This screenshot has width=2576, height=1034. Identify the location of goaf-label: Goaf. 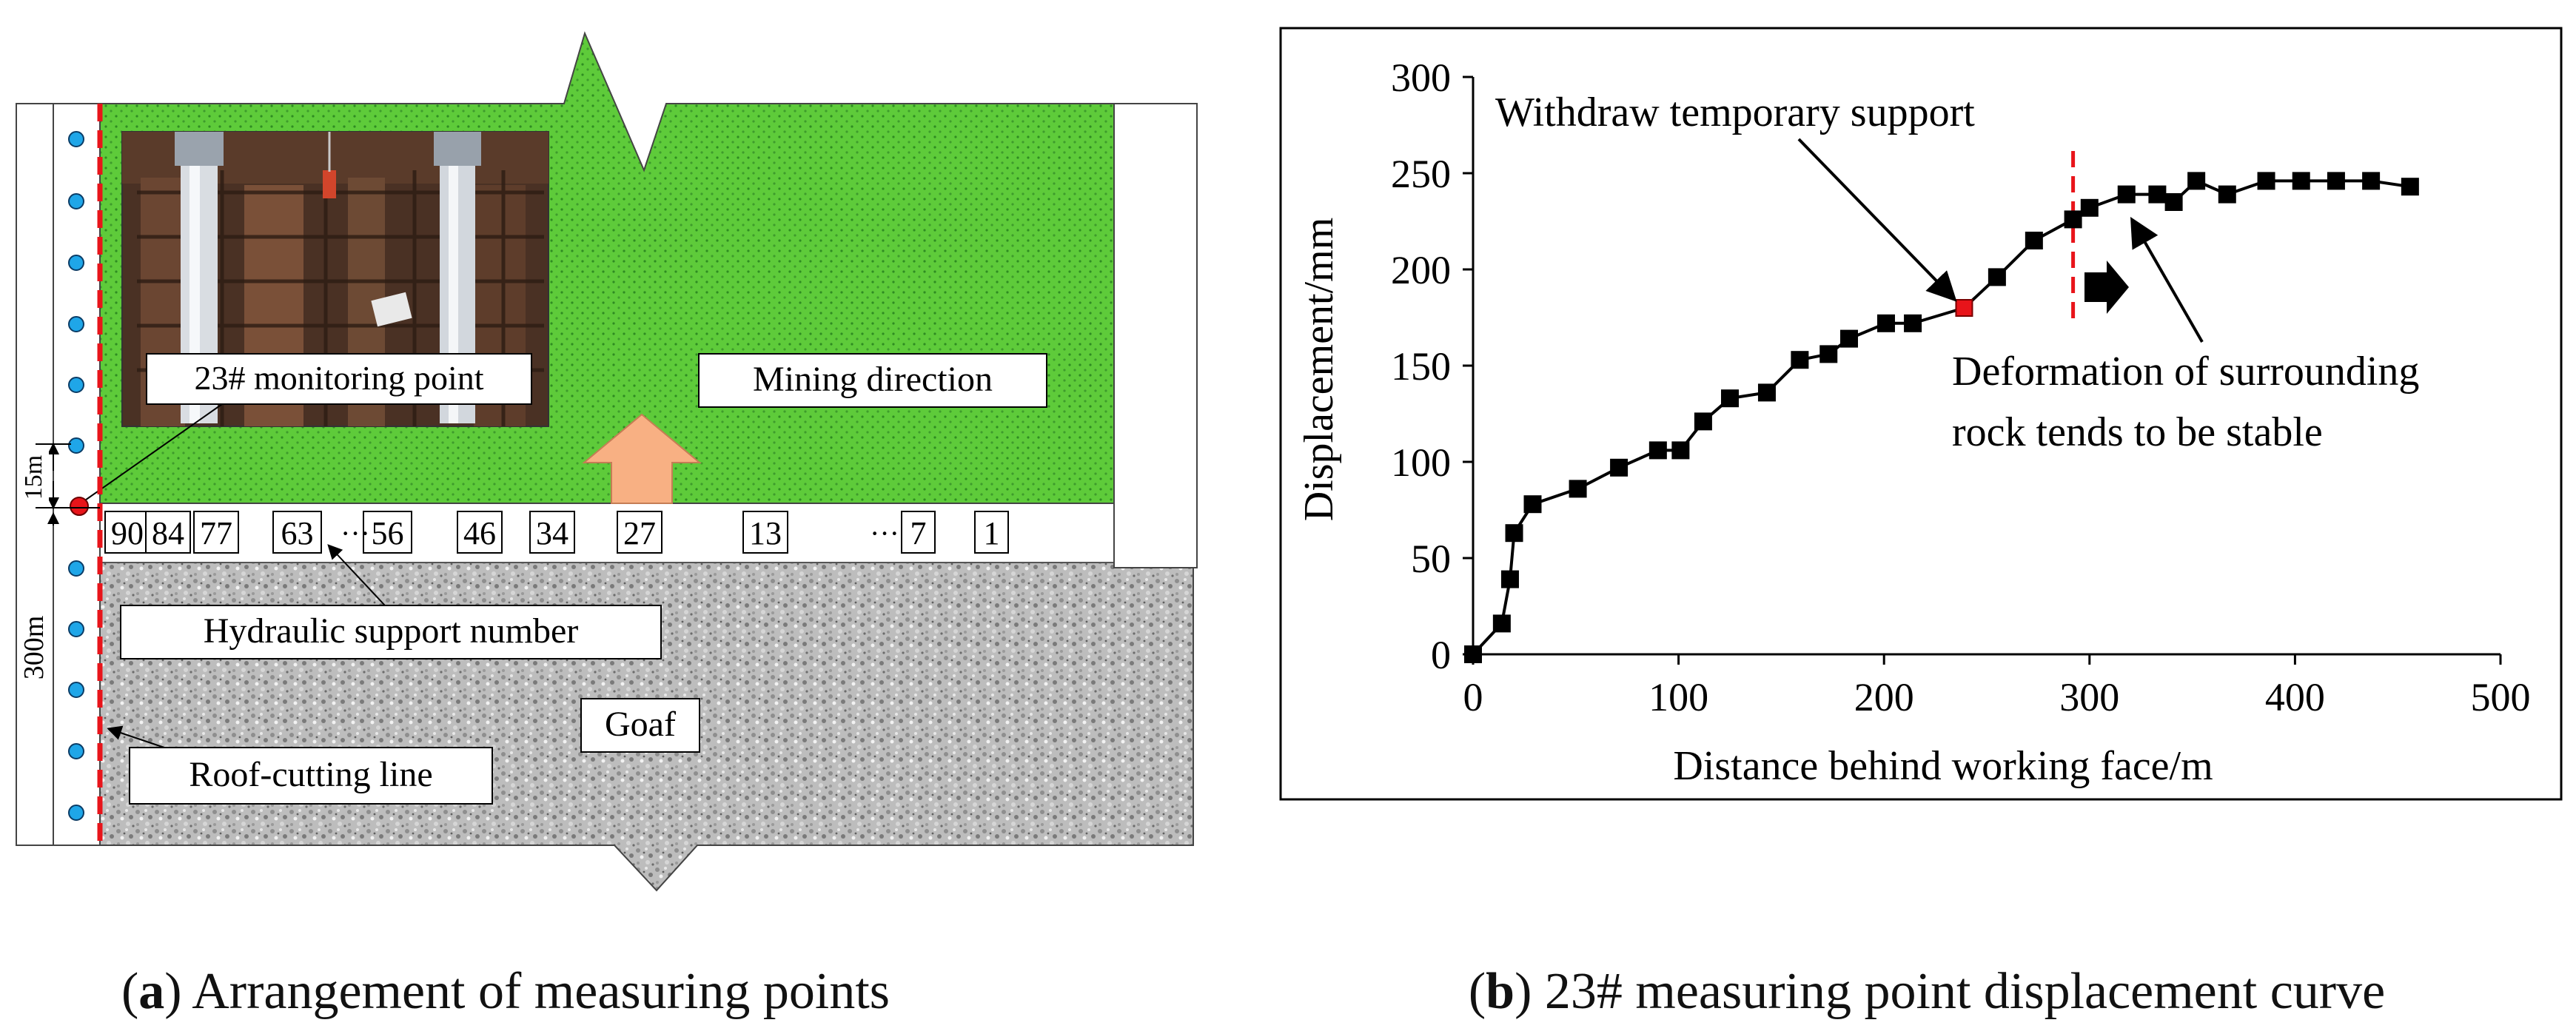
(640, 724).